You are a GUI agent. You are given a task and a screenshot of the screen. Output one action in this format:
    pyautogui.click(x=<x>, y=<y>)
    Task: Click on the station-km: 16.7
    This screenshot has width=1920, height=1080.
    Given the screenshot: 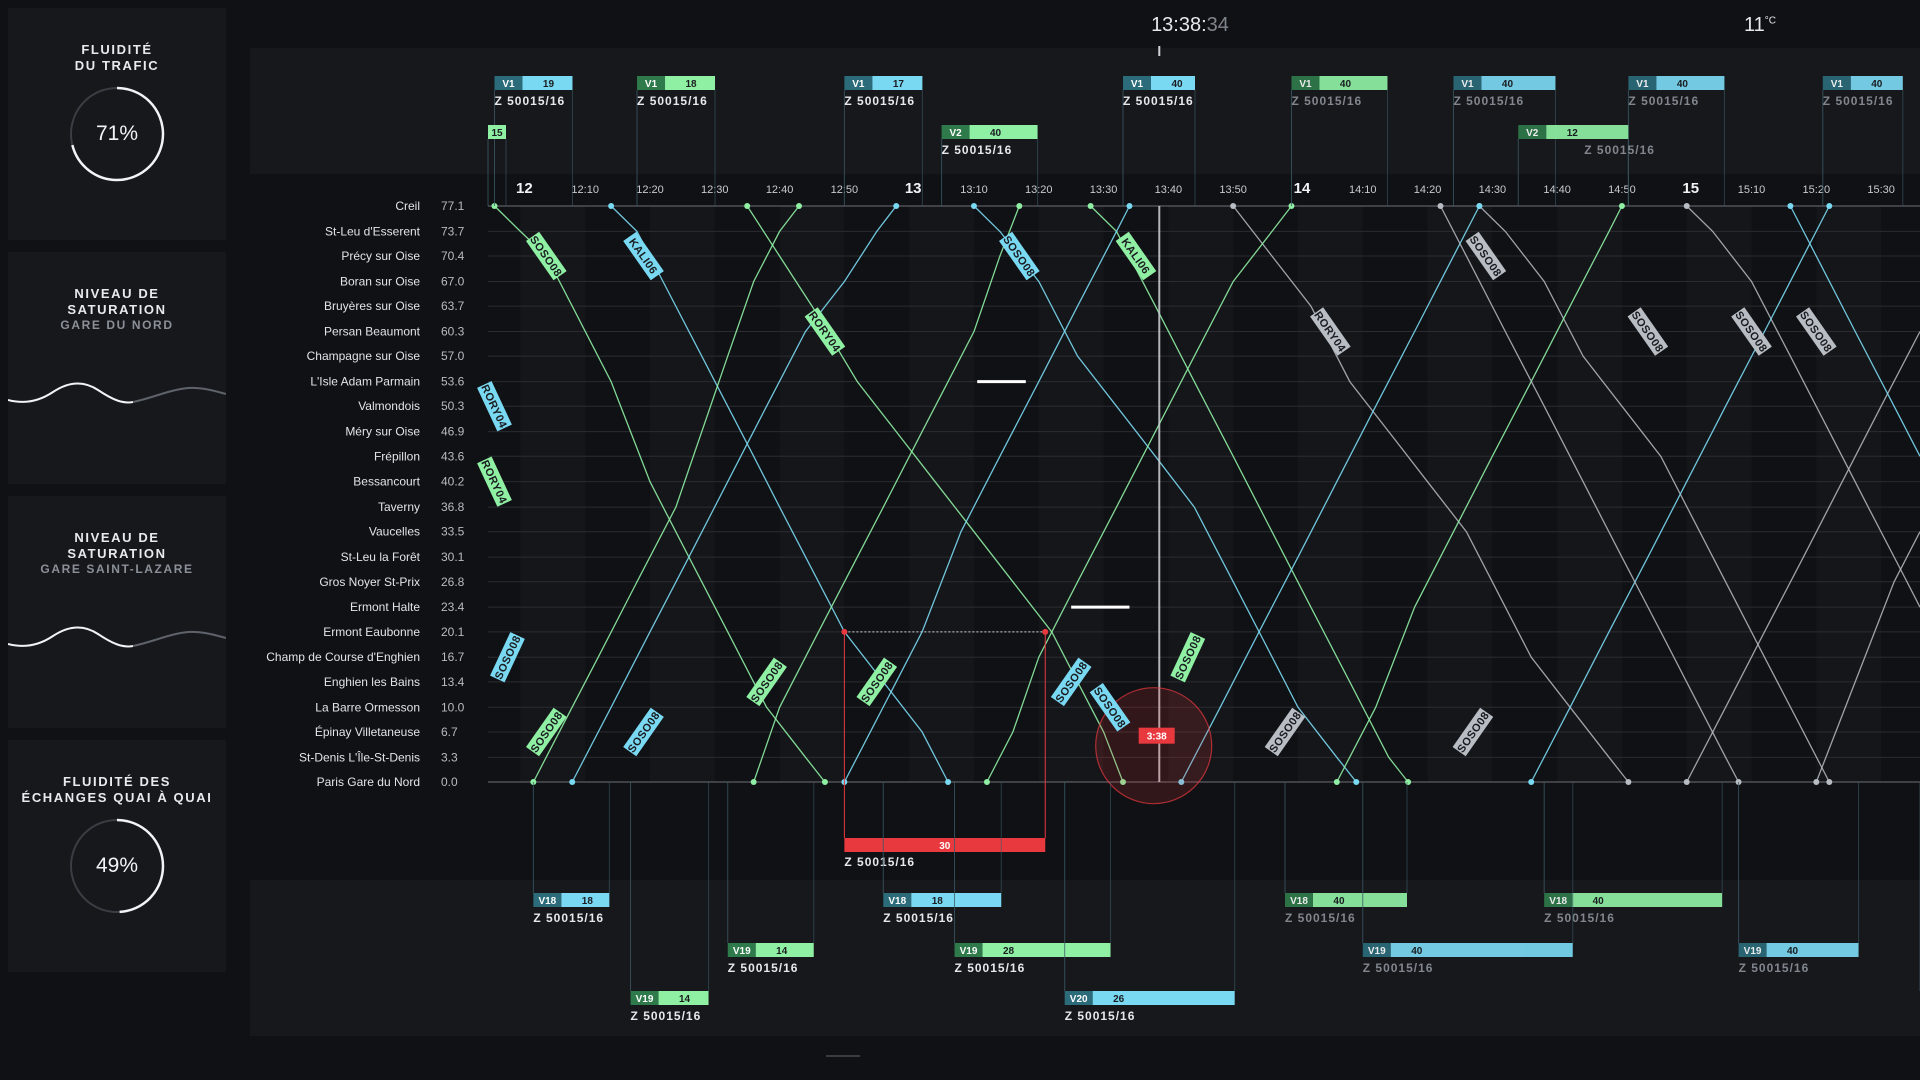 What is the action you would take?
    pyautogui.click(x=453, y=657)
    